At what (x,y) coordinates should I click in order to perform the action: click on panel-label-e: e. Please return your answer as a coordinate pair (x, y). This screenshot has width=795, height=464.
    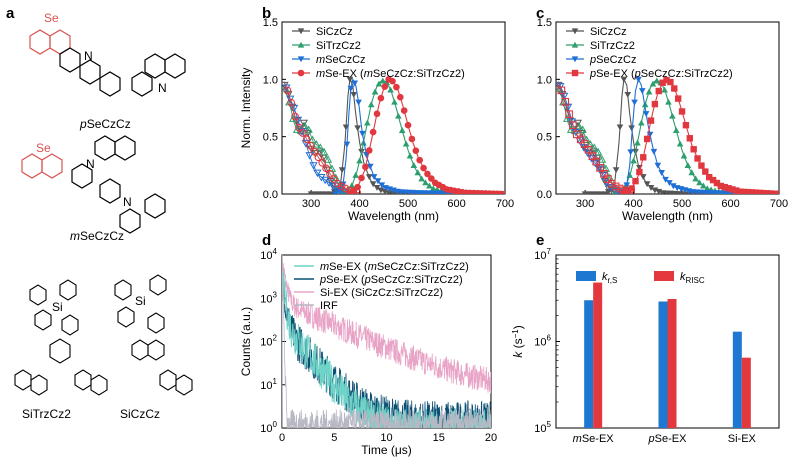
    Looking at the image, I should click on (540, 240).